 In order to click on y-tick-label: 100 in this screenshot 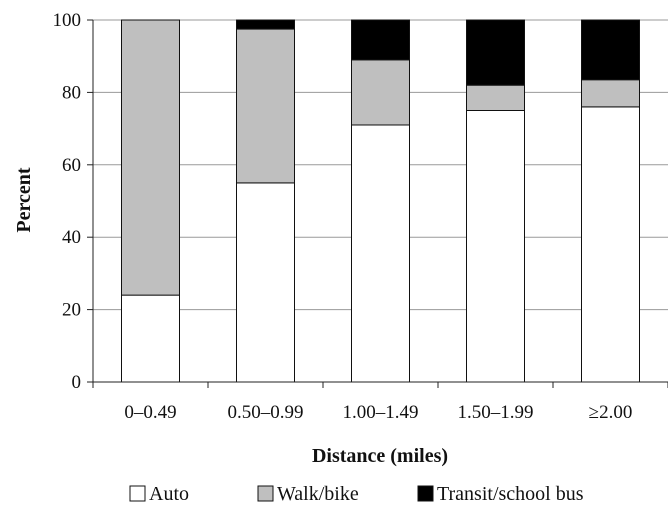, I will do `click(67, 20)`.